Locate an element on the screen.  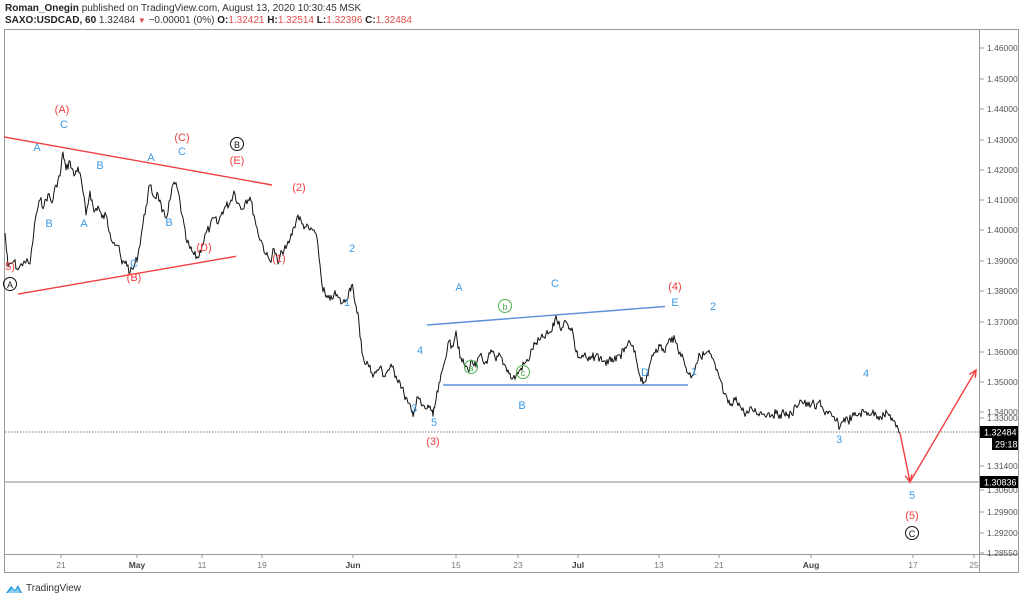
wave-label: (3) is located at coordinates (432, 442).